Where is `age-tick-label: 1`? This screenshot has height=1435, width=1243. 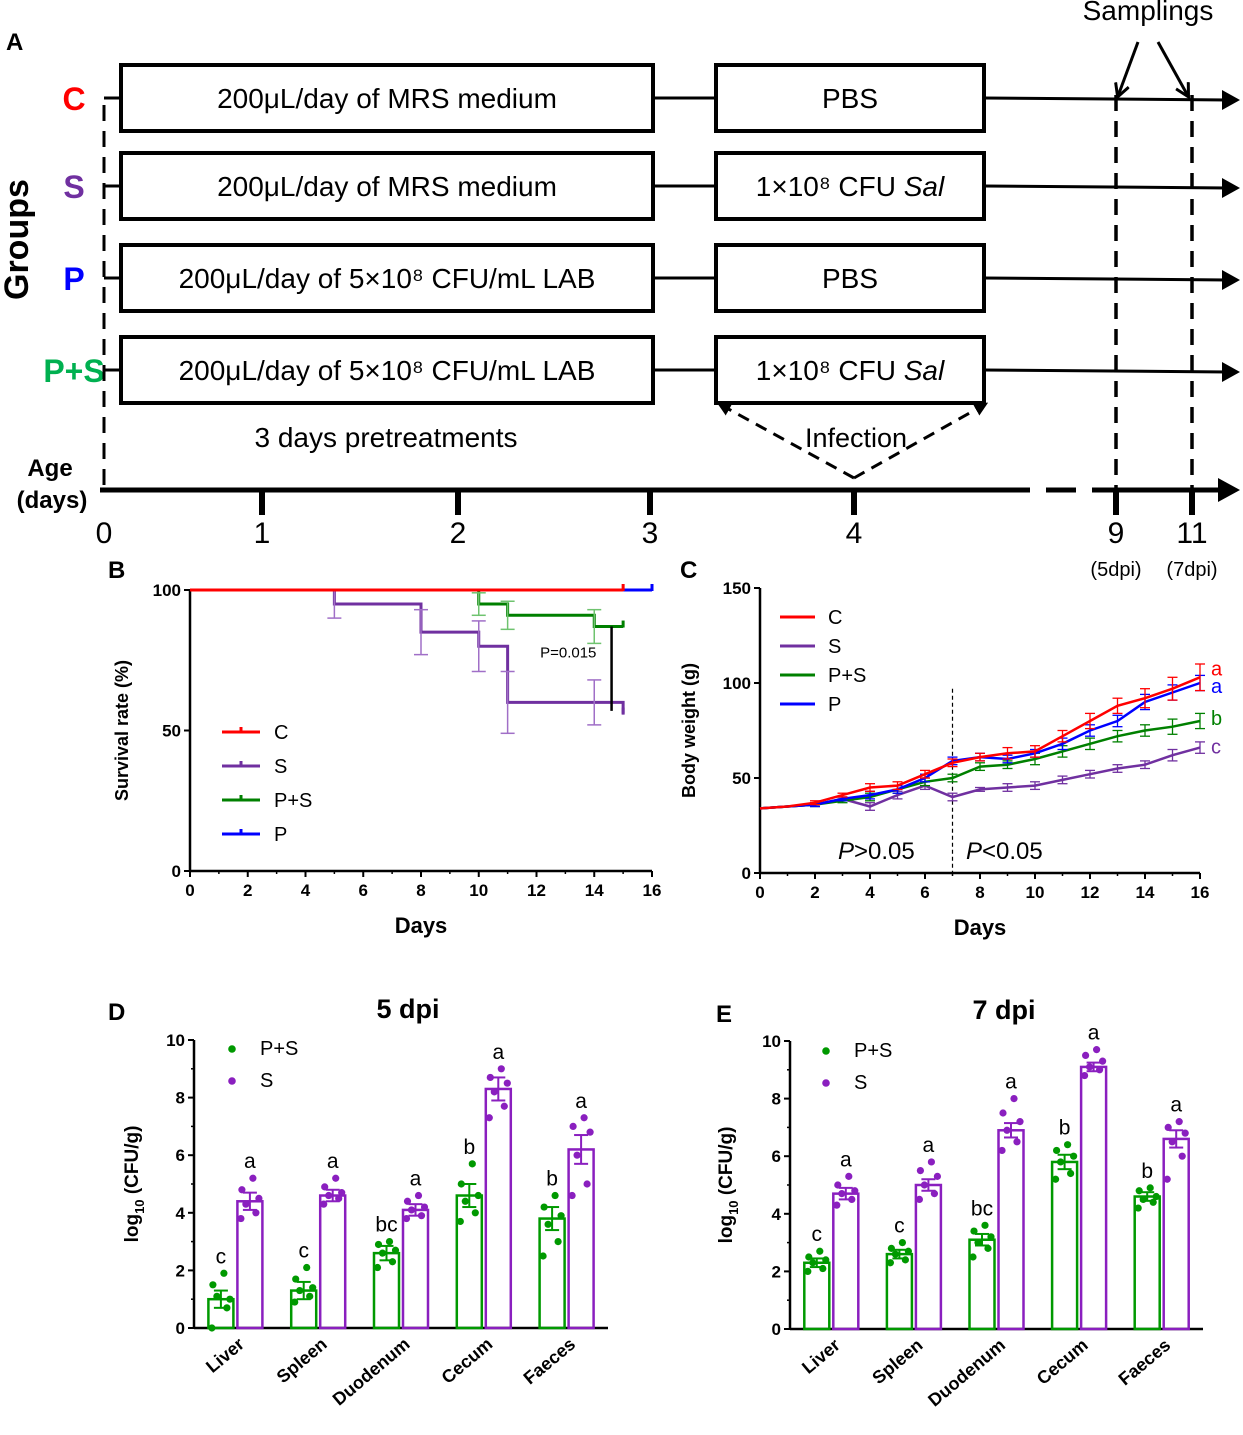
age-tick-label: 1 is located at coordinates (262, 533).